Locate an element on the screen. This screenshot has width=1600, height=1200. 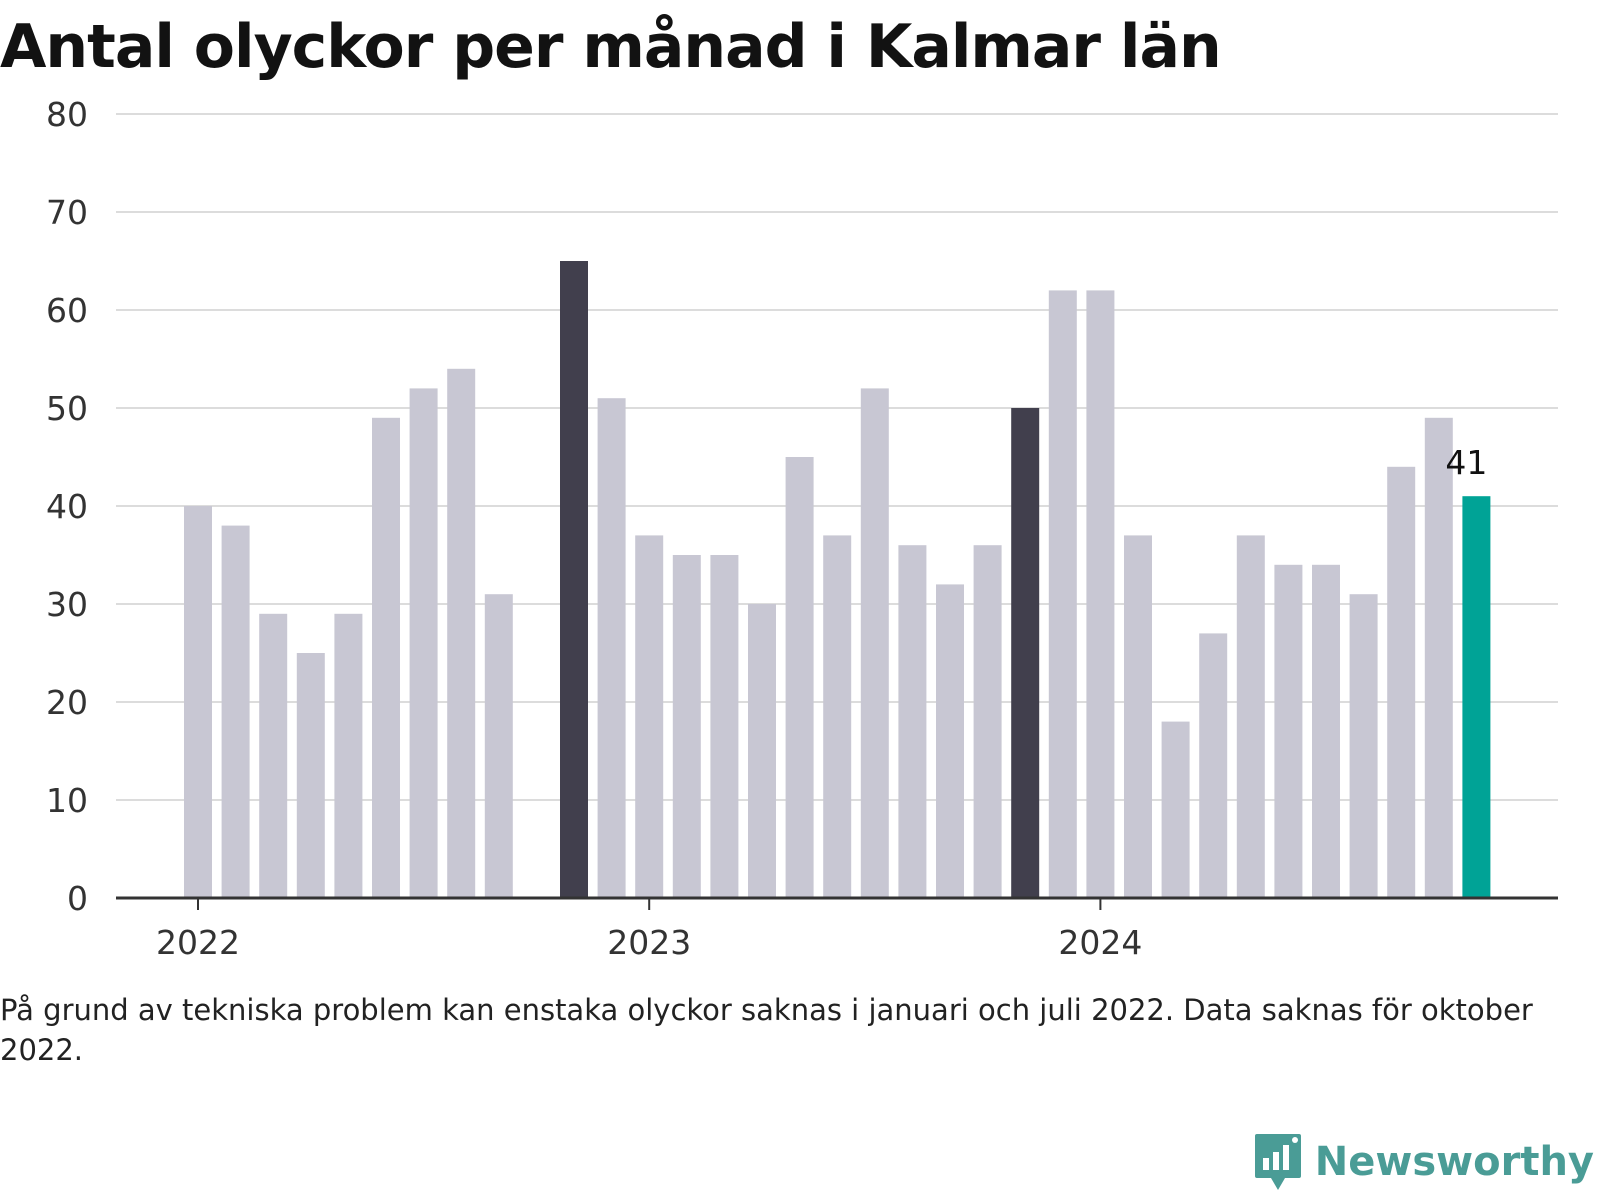
brand: Newsworthy is located at coordinates (1423, 1162).